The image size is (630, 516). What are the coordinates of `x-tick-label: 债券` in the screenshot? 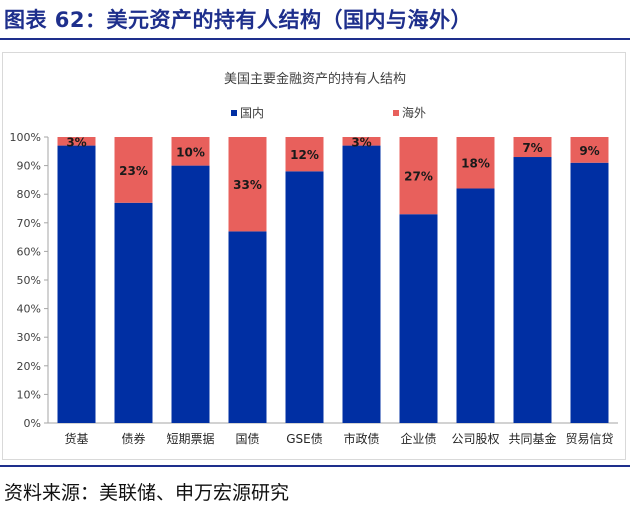 It's located at (133, 438).